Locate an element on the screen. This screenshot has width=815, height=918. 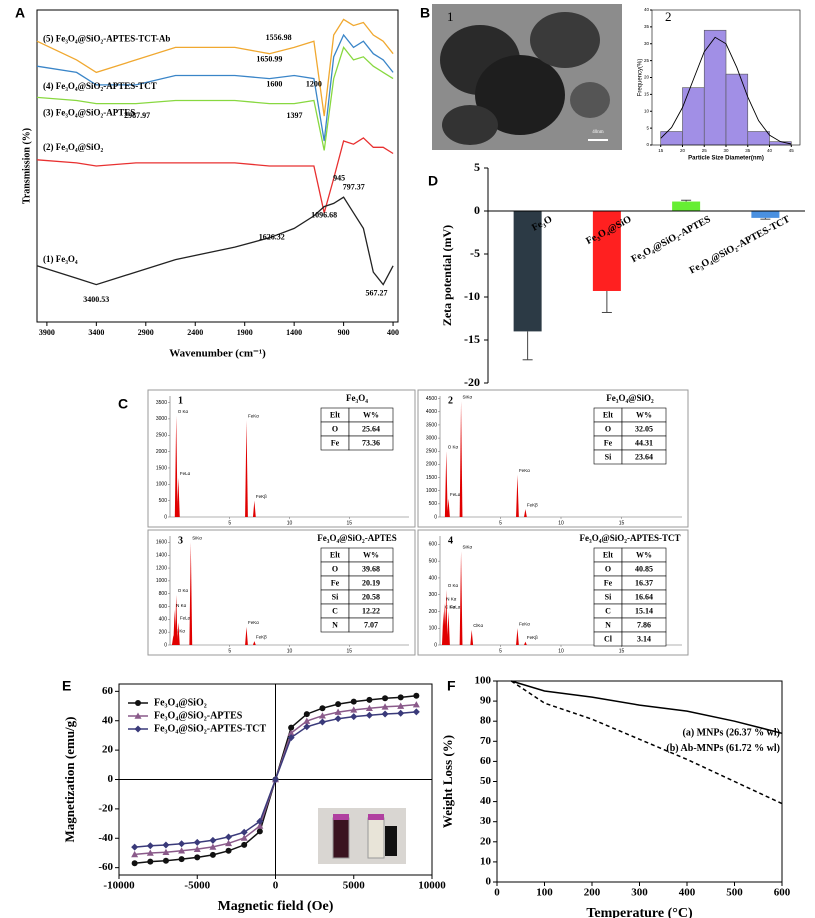
annotation: 945 is located at coordinates (339, 177).